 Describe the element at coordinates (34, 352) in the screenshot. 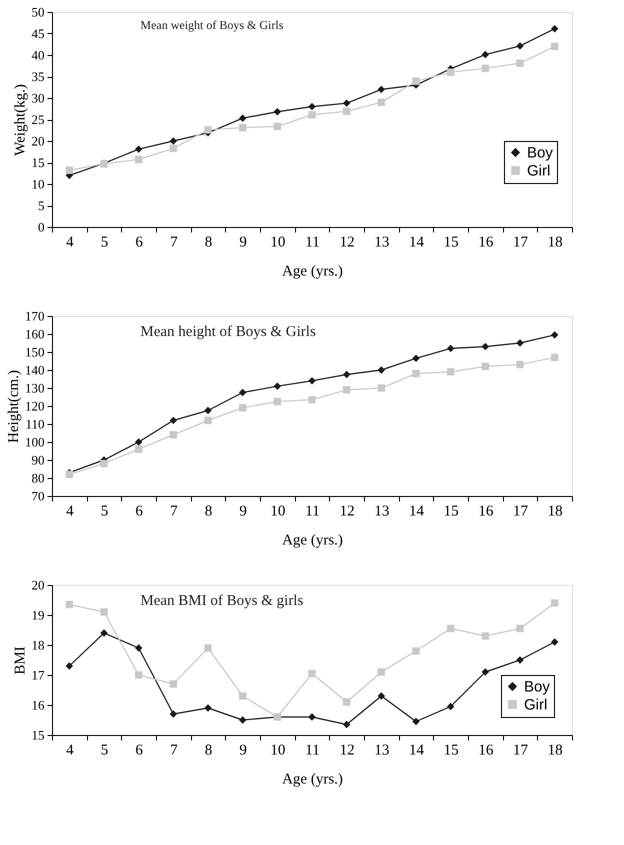

I see `y-tick-label: 150` at that location.